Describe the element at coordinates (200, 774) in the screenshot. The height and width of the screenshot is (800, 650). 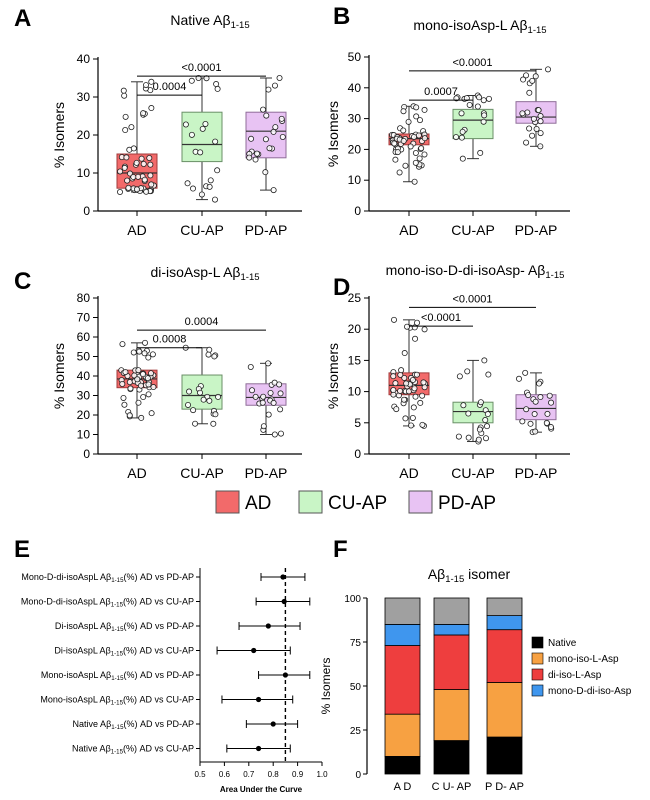
I see `x-tick-label: 0.5` at that location.